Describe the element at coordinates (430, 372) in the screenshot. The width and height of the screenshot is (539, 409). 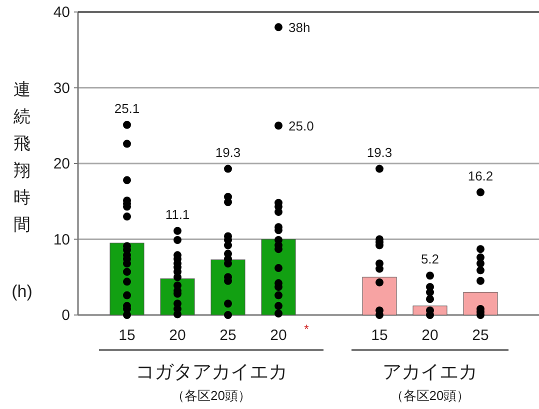
I see `text: アカイエカ` at that location.